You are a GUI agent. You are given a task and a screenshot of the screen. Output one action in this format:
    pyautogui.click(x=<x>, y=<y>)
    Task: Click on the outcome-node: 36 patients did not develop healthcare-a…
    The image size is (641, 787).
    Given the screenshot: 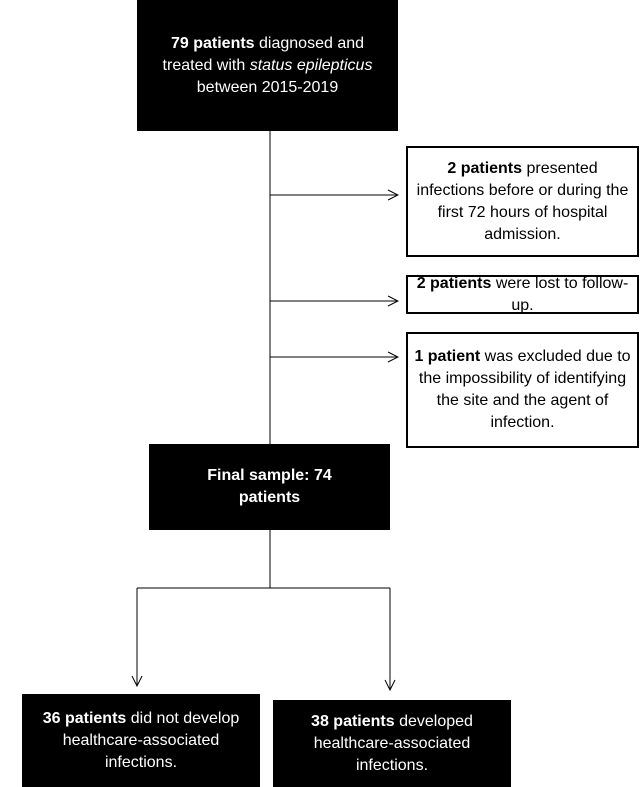 What is the action you would take?
    pyautogui.click(x=141, y=740)
    